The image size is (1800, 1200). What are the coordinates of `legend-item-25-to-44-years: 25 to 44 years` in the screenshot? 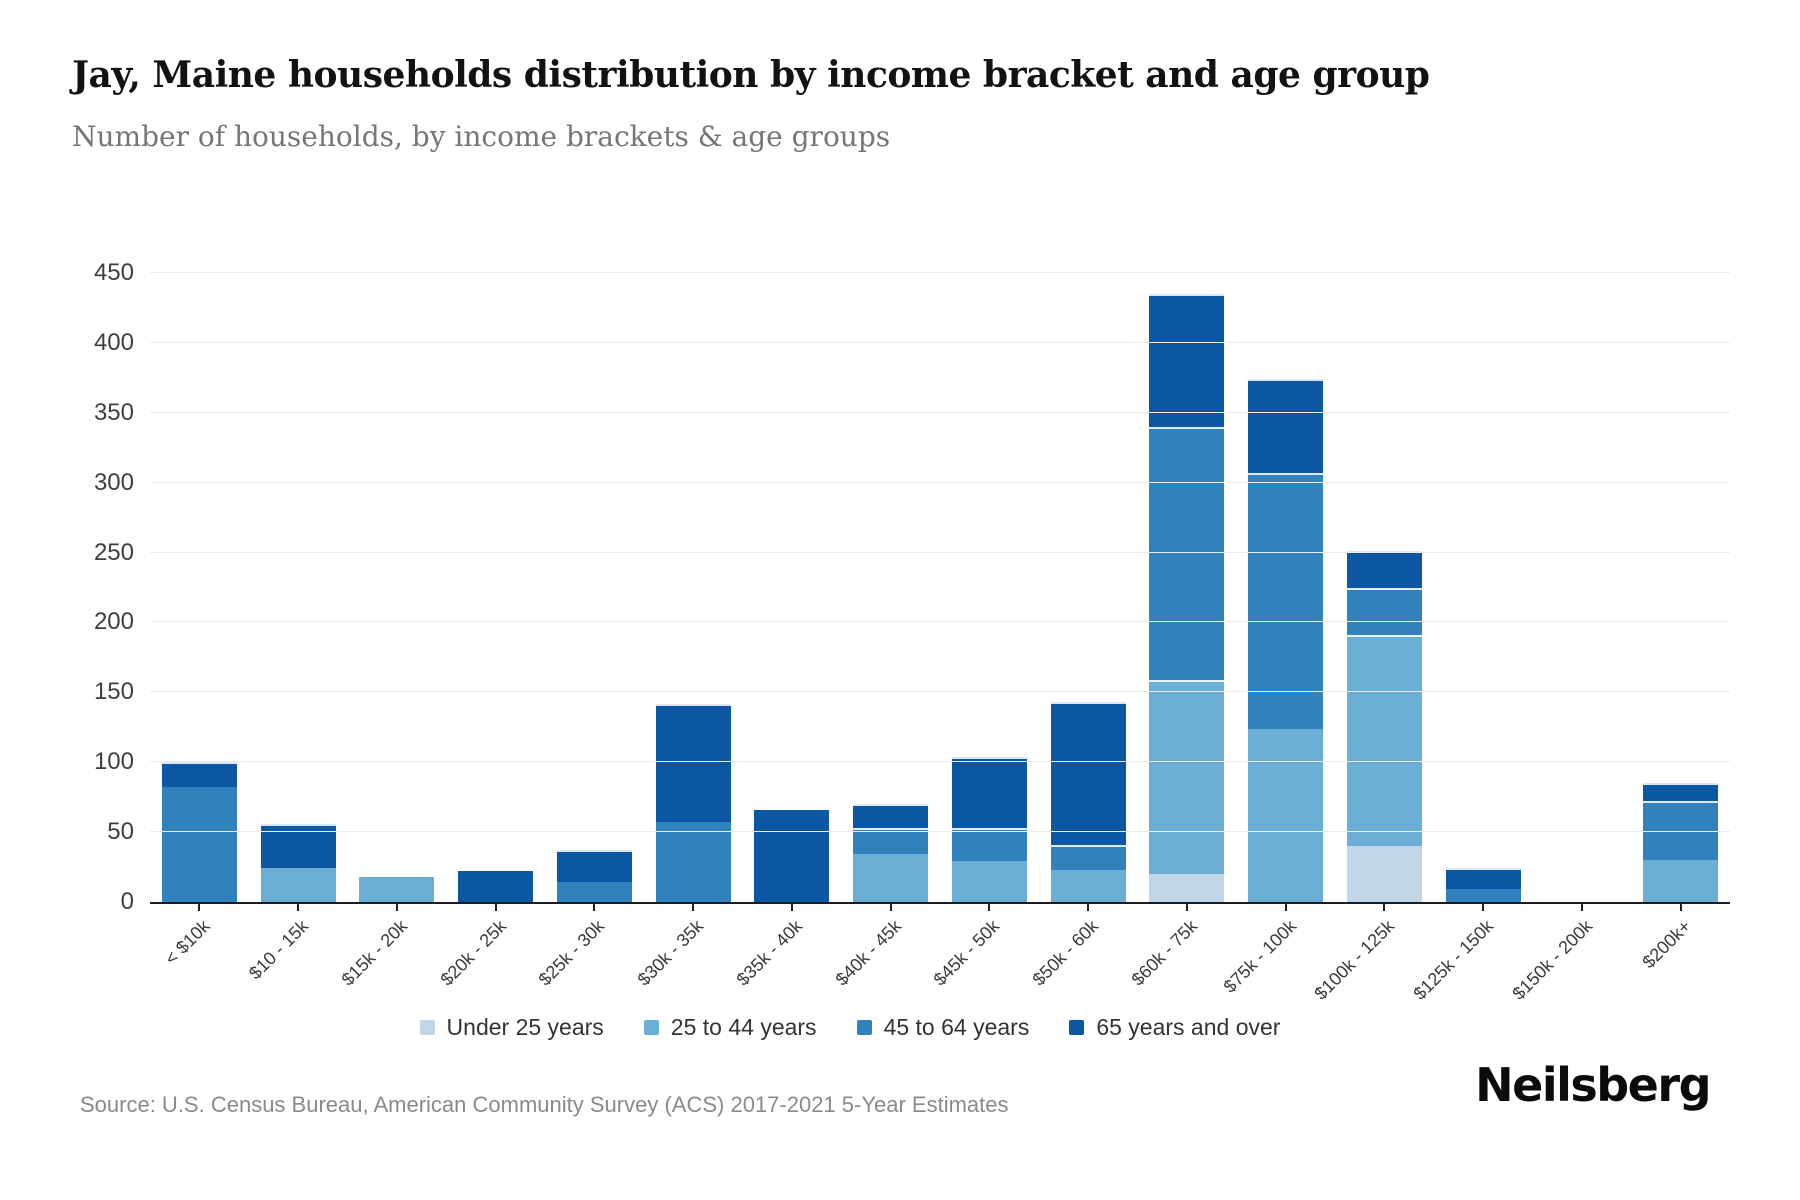 It's located at (730, 1027).